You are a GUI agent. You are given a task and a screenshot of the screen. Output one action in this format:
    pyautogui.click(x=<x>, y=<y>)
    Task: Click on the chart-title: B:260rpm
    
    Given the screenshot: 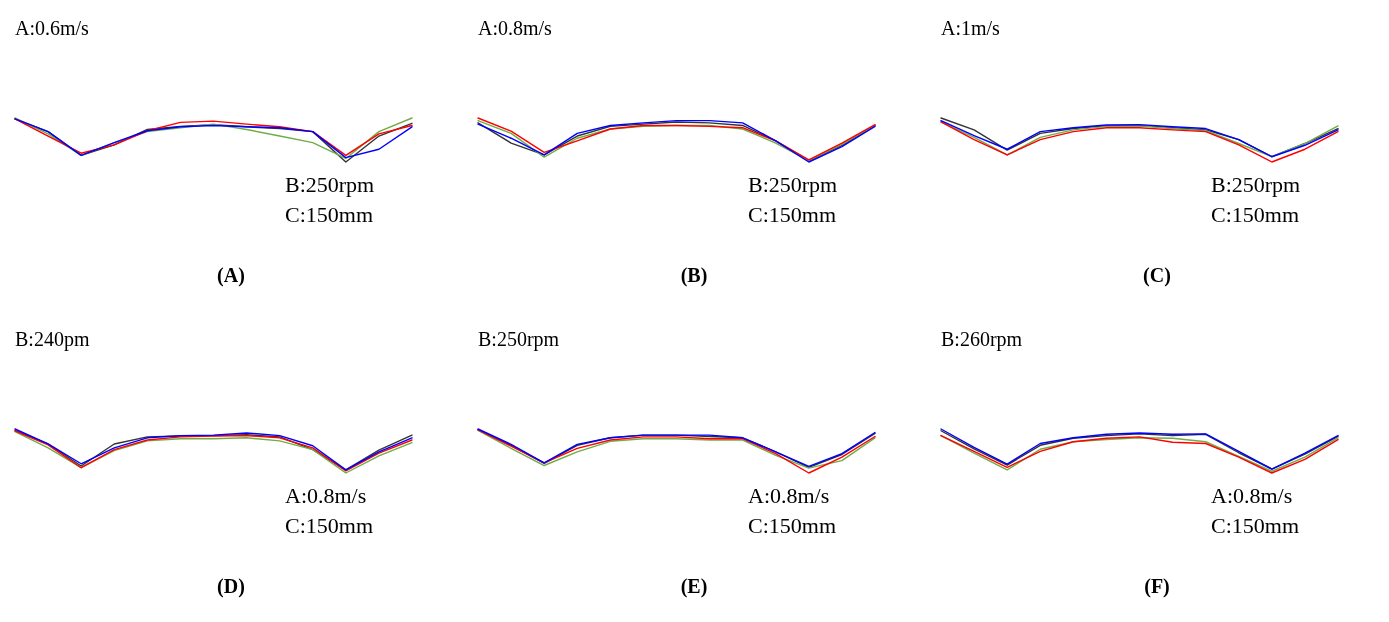 What is the action you would take?
    pyautogui.click(x=982, y=339)
    